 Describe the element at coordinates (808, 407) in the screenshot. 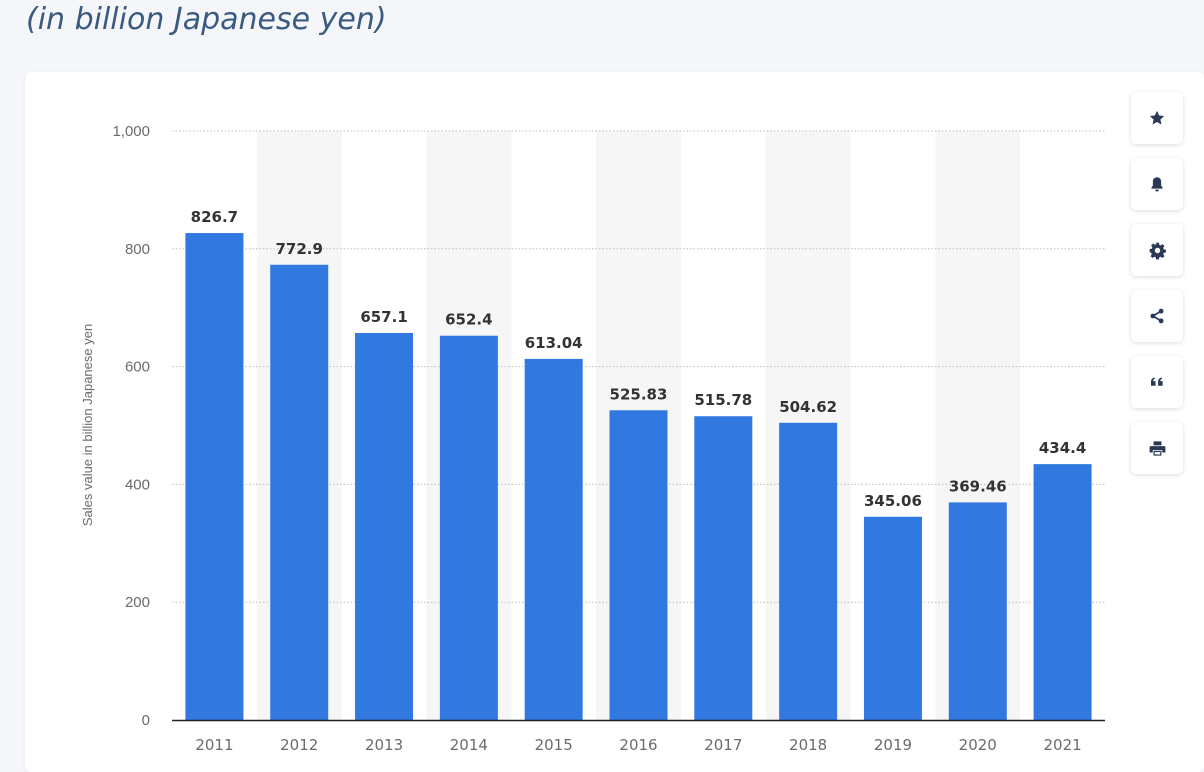

I see `data-label: 504.62` at that location.